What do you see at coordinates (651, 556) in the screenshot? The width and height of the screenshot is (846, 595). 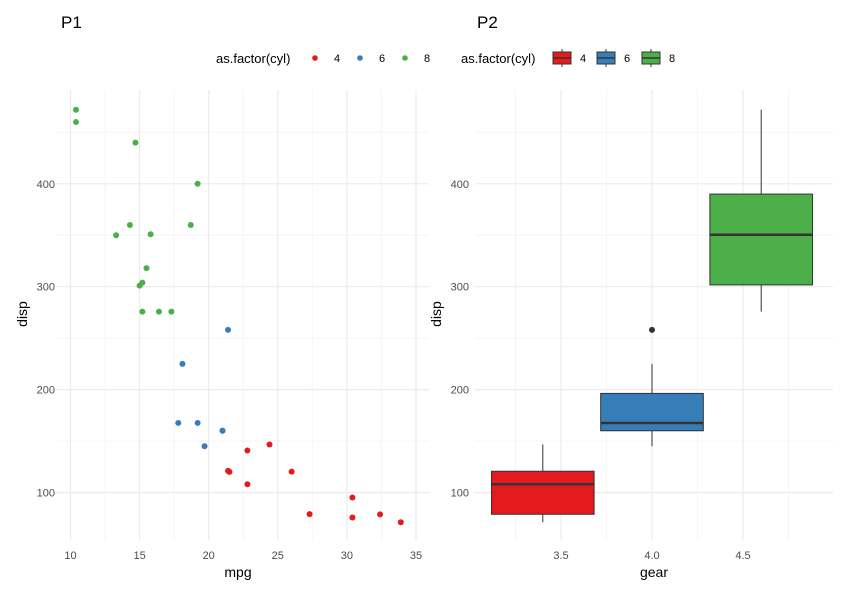 I see `p2-x-tick-label: 4.0` at bounding box center [651, 556].